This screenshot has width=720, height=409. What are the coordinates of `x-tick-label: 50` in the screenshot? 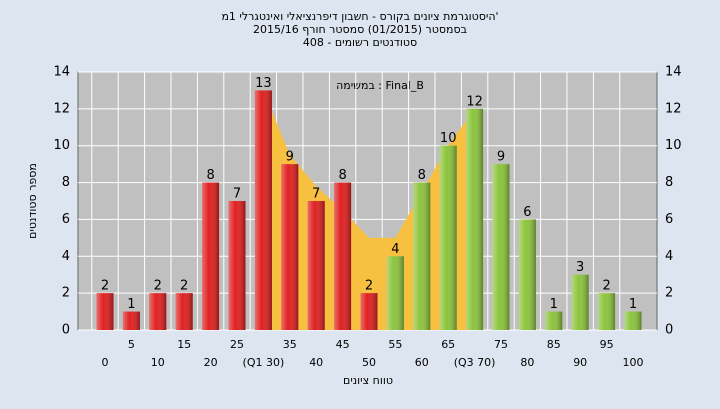 It's located at (369, 362).